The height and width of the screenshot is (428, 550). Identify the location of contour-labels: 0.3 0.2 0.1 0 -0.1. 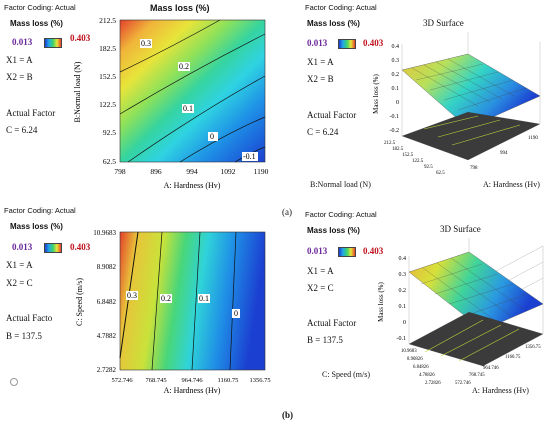
(199, 100).